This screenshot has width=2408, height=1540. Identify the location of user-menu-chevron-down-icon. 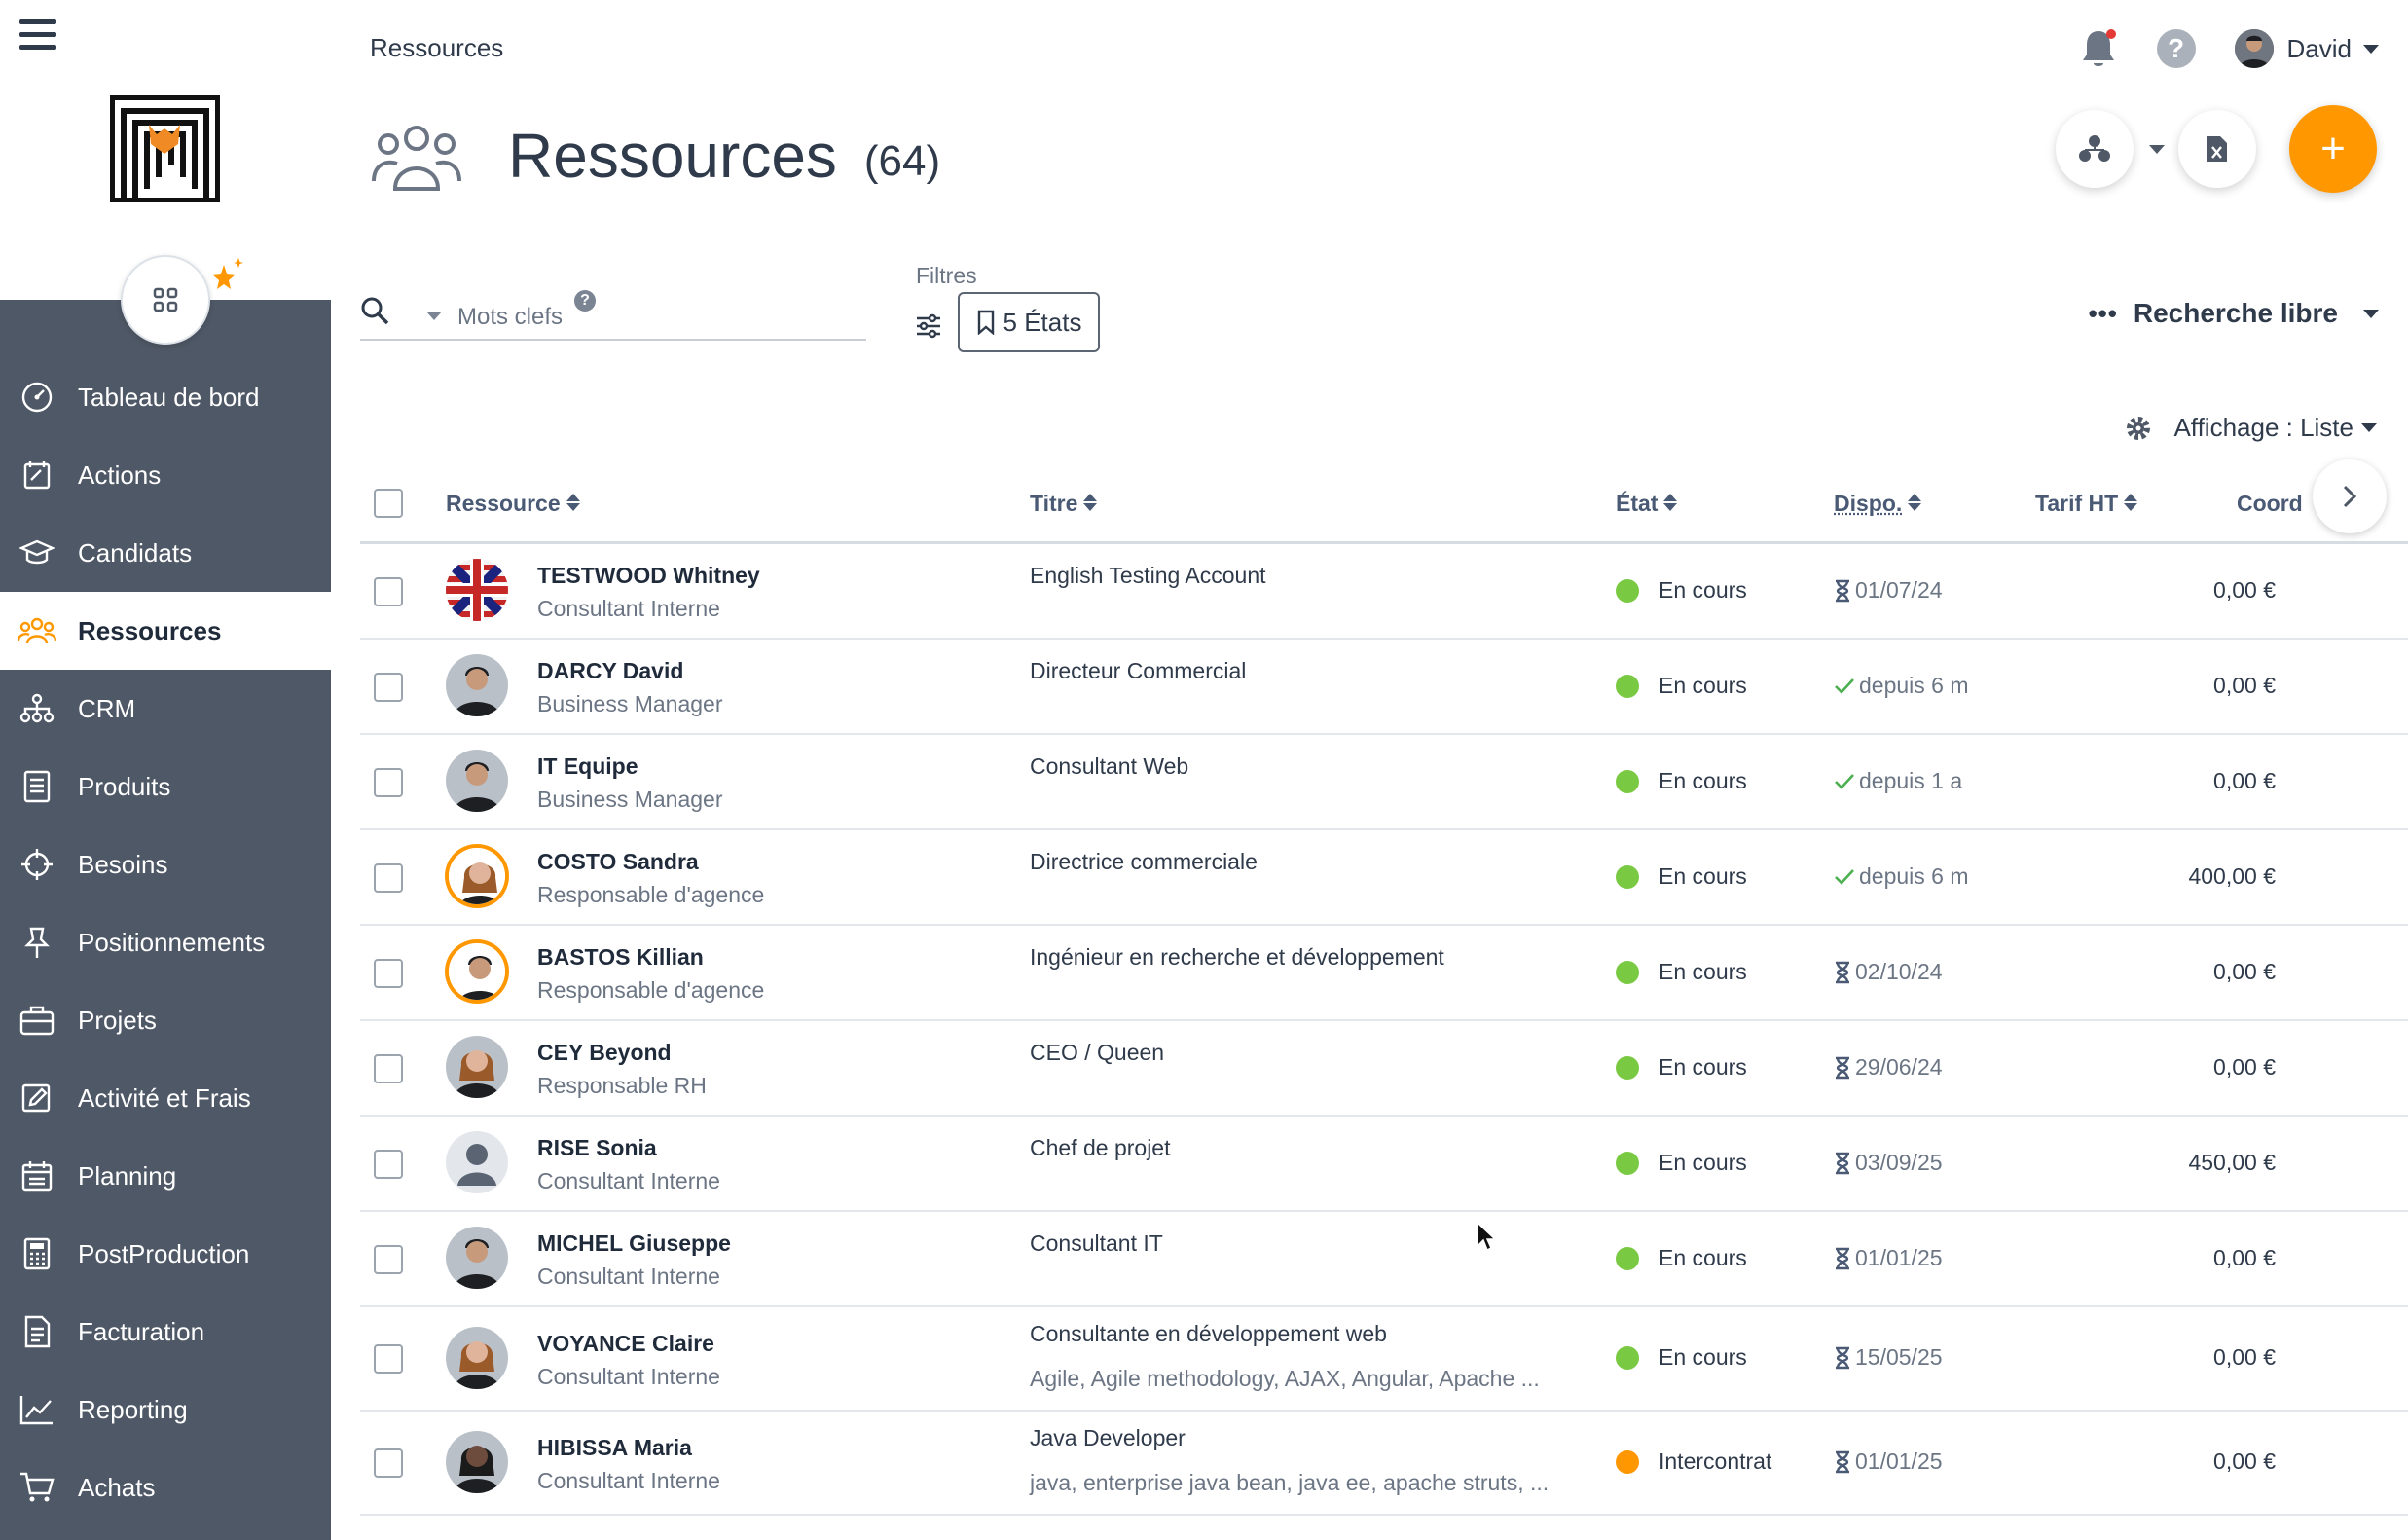
(2371, 49).